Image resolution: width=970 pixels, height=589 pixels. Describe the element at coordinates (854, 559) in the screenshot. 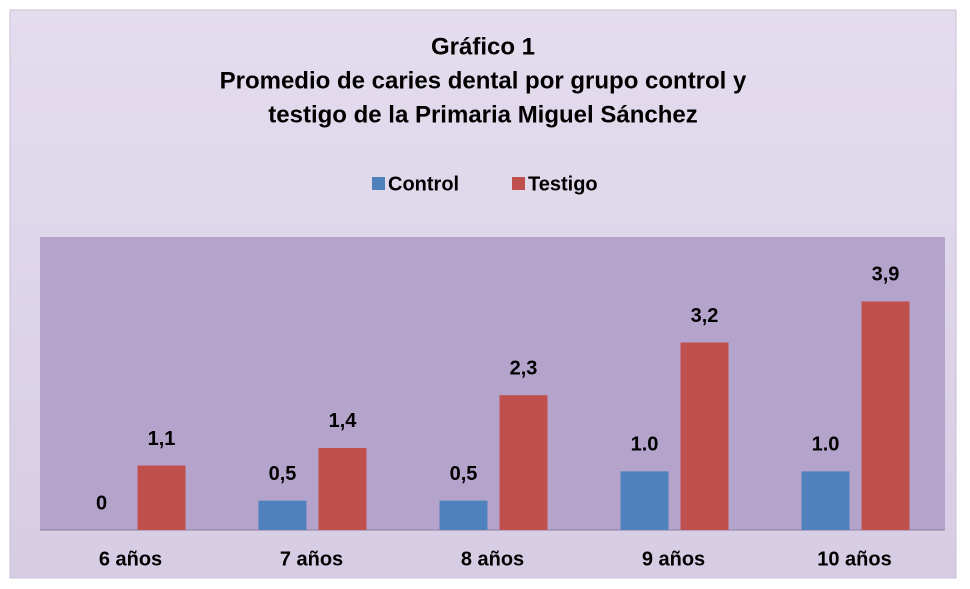

I see `x-tick-label: 10 años` at that location.